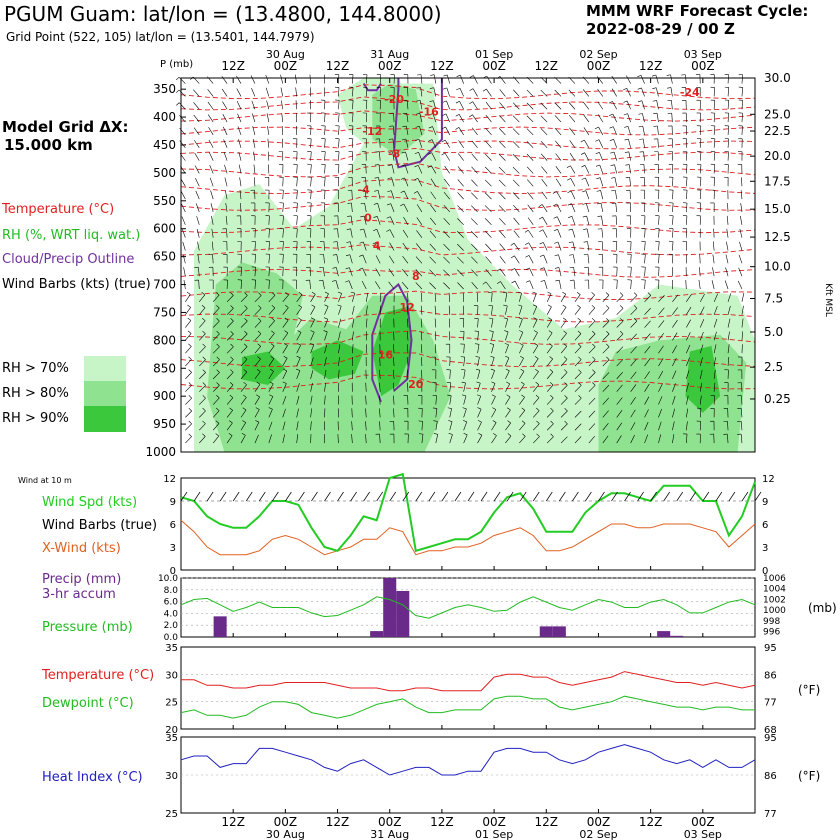  Describe the element at coordinates (164, 312) in the screenshot. I see `pressure-tick-label: 750` at that location.